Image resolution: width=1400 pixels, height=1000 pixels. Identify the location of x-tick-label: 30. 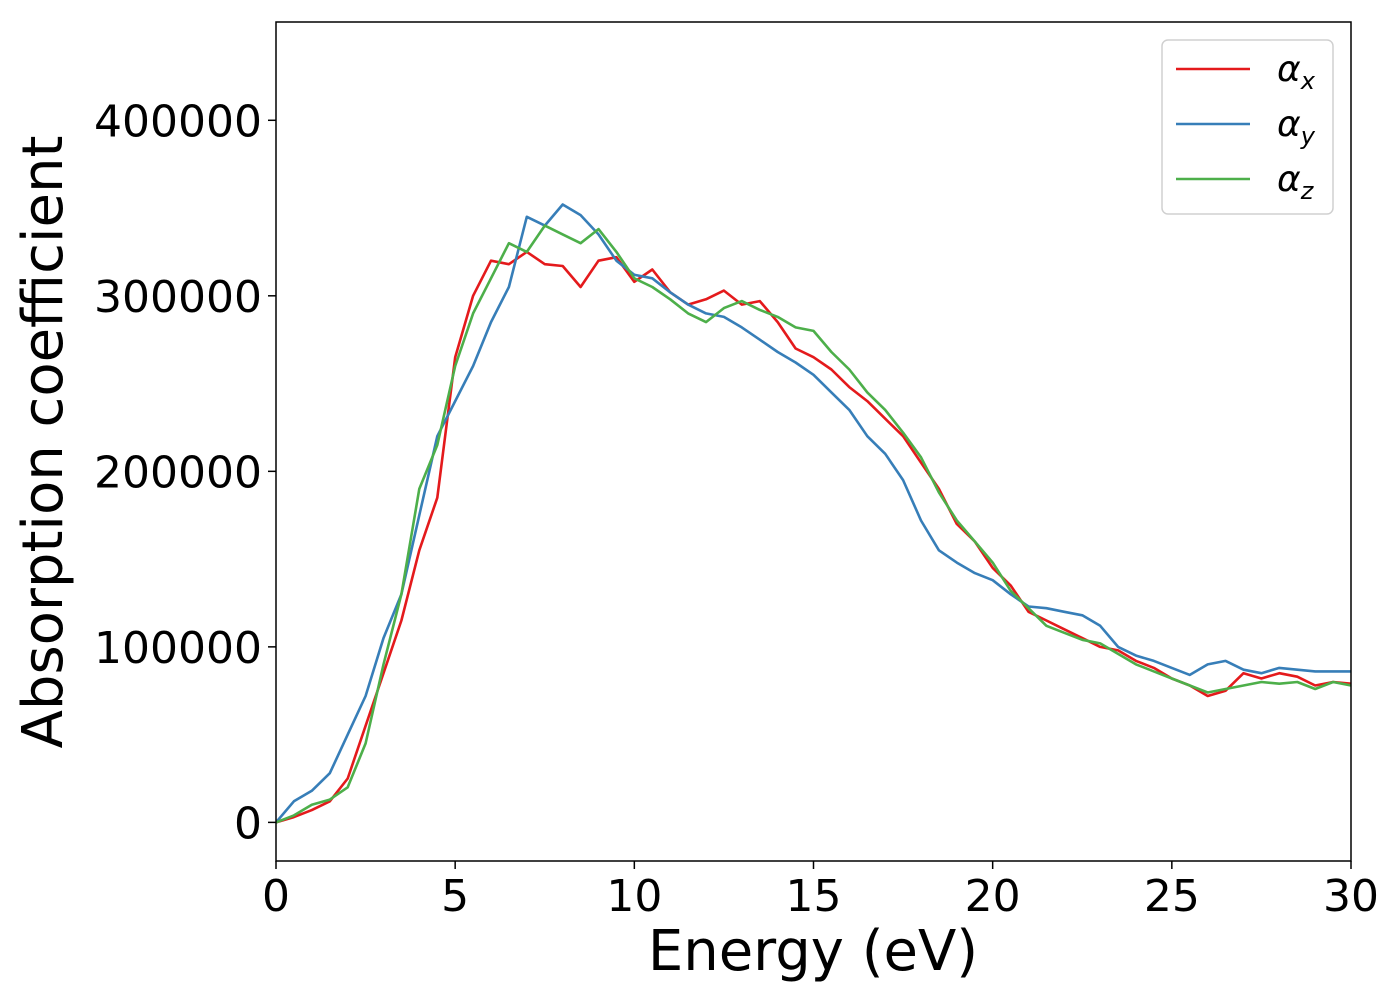
(1351, 896).